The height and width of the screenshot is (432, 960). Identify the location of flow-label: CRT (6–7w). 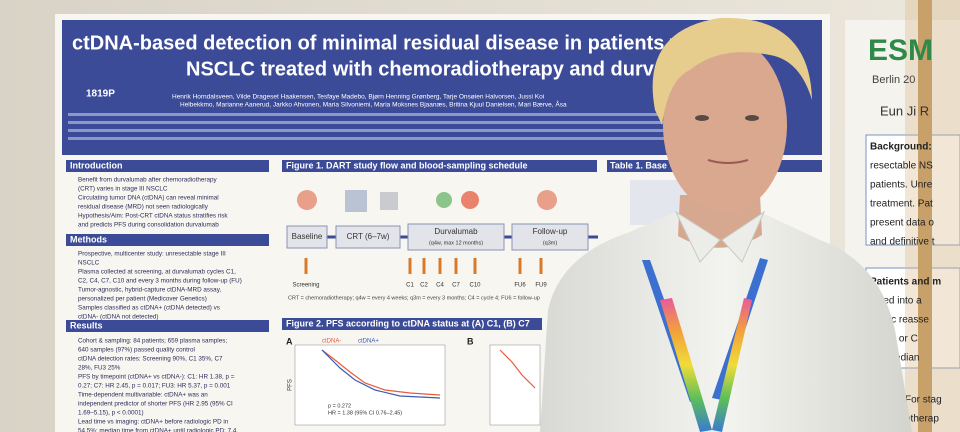
(368, 236).